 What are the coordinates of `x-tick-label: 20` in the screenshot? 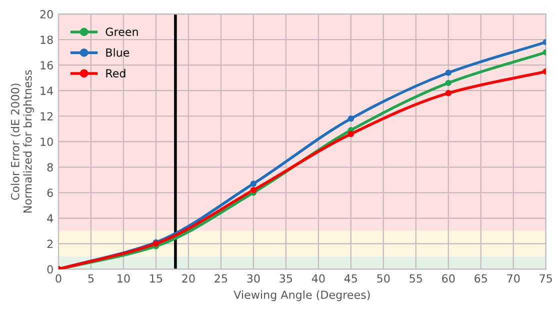 It's located at (188, 278).